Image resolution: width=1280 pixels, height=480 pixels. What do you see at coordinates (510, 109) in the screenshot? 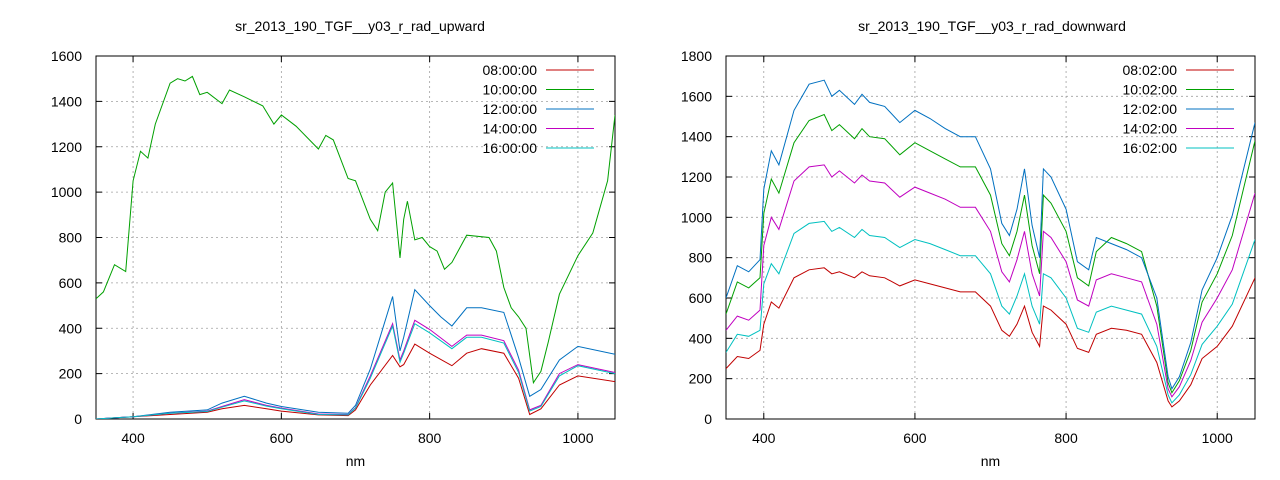
I see `legend-label: 12:00:00` at bounding box center [510, 109].